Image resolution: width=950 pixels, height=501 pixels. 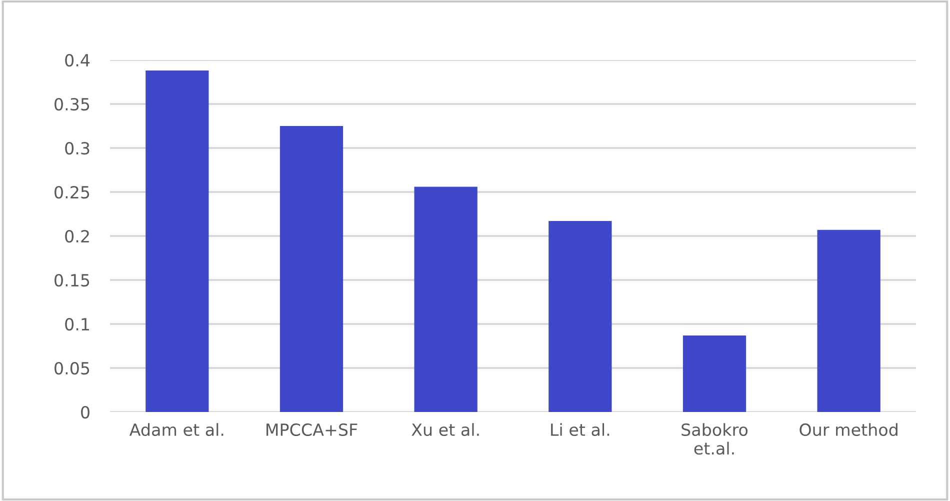 I want to click on x-tick-label: Sabokro et.al., so click(x=715, y=439).